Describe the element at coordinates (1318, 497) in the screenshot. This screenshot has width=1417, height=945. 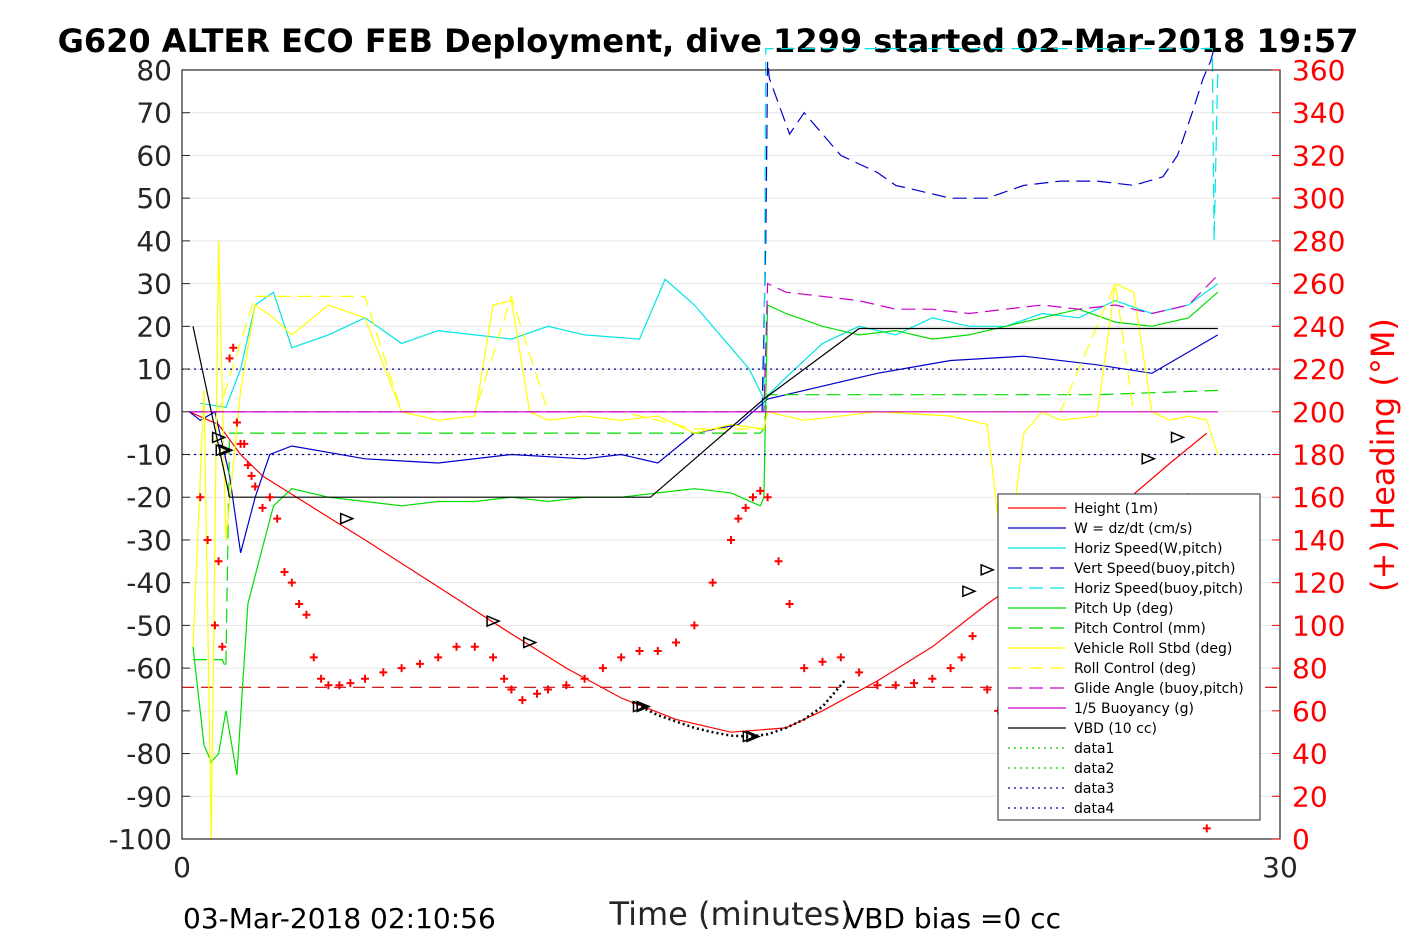
I see `y2-tick-label: 160` at that location.